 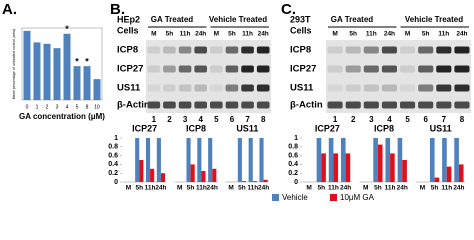 I want to click on legend-swatch, so click(x=275, y=197).